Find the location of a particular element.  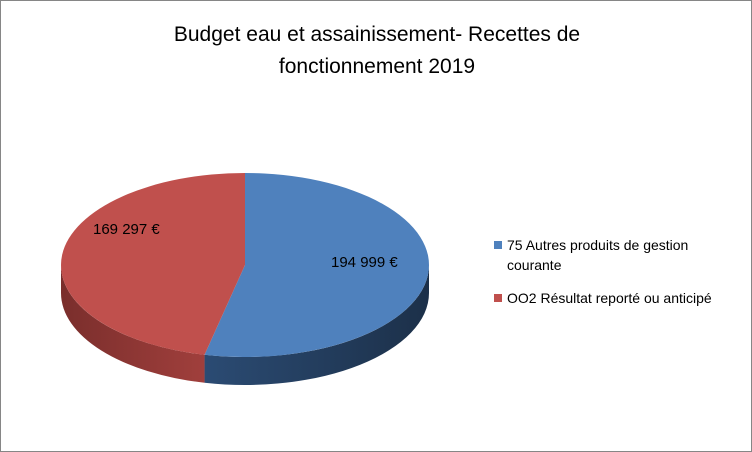

legend-item-2: OO2 Résultat reporté ou anticipé is located at coordinates (619, 298).